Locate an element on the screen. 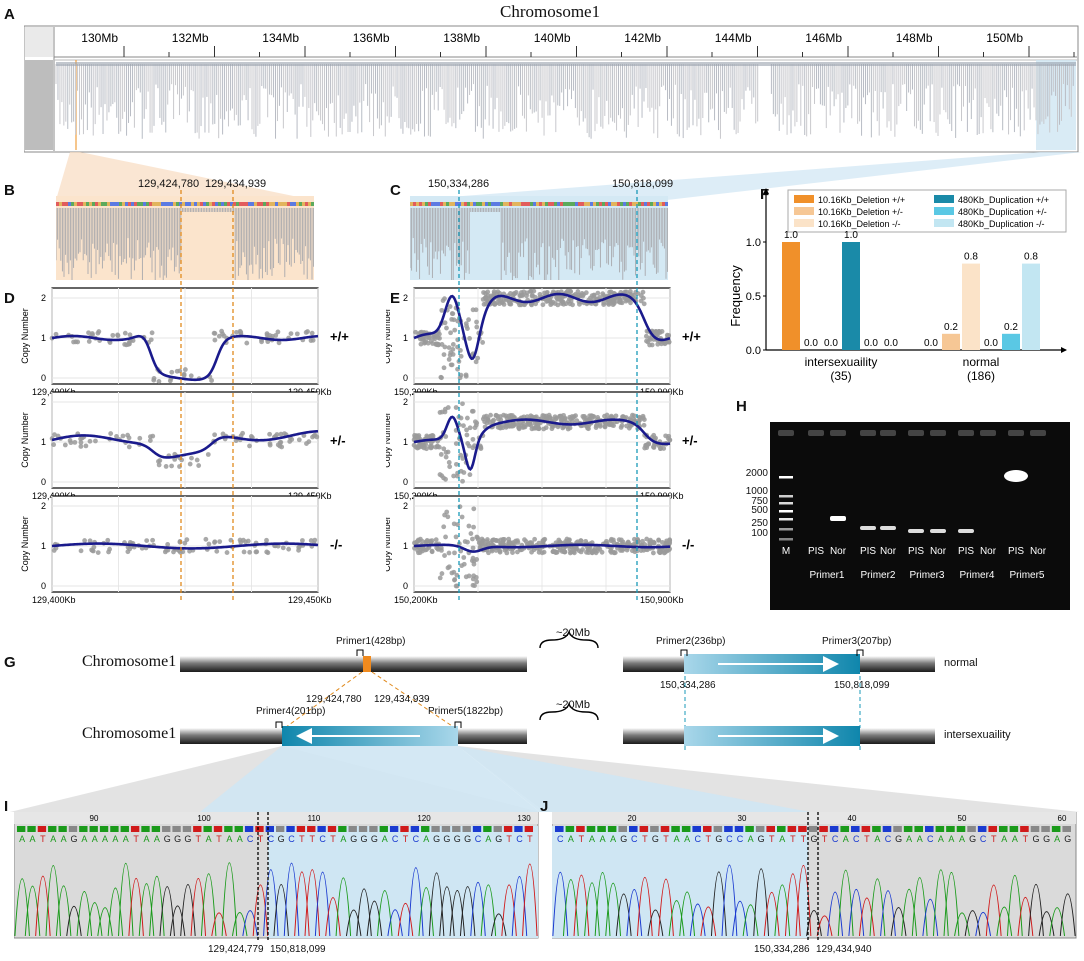 This screenshot has height=961, width=1084. primer5-label: Primer5(1822bp) is located at coordinates (466, 711).